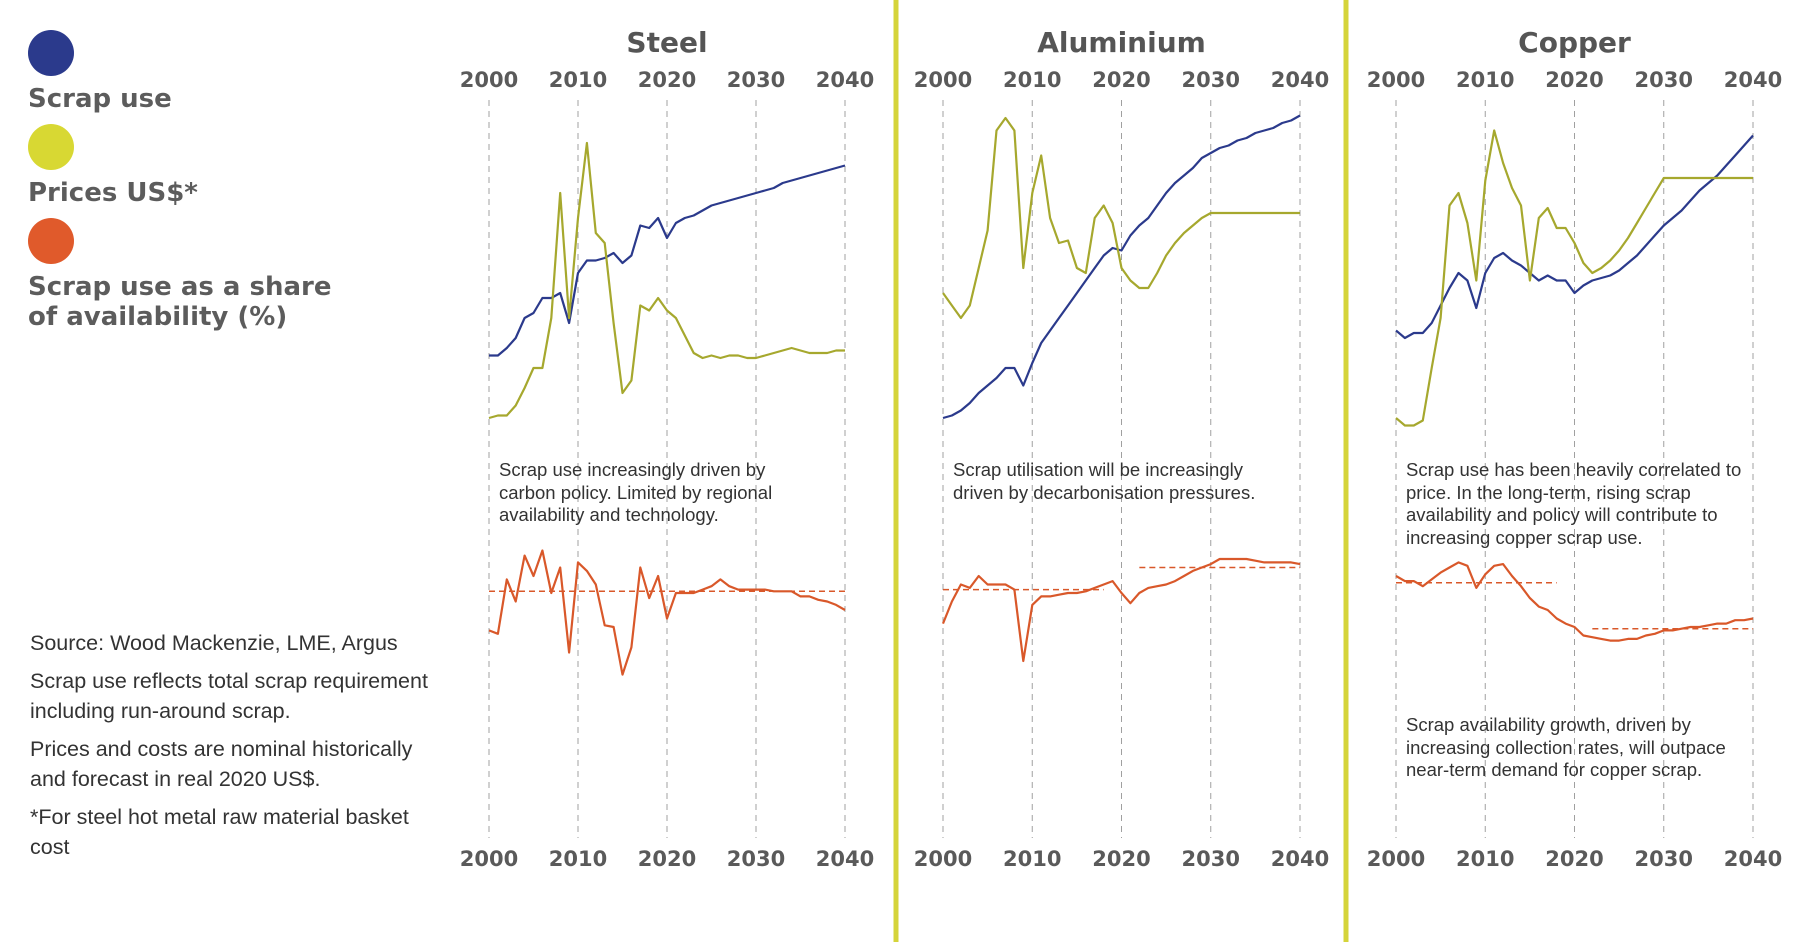  What do you see at coordinates (1300, 80) in the screenshot?
I see `aluminium-tick-top-2040: 2040` at bounding box center [1300, 80].